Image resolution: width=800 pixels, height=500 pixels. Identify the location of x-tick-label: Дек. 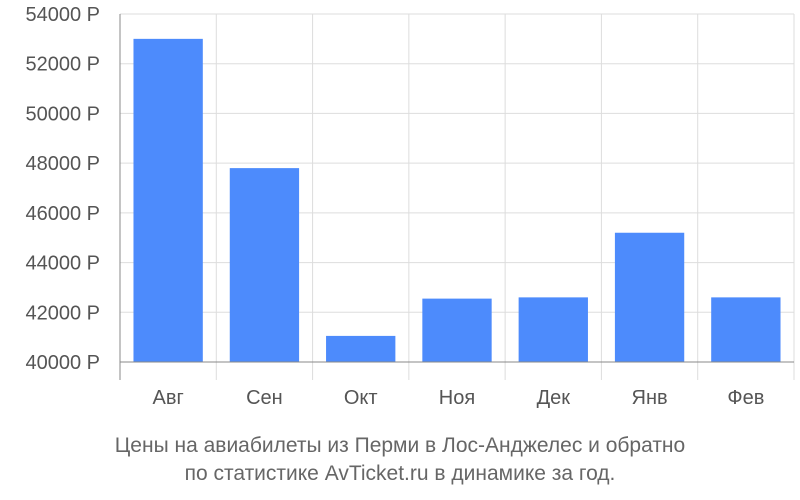
(554, 398).